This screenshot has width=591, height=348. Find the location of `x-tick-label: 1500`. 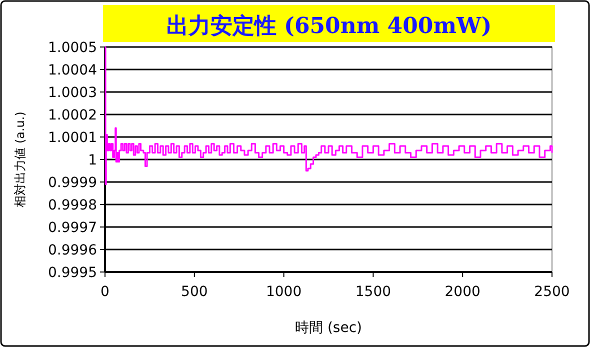

x-tick-label: 1500 is located at coordinates (373, 292).